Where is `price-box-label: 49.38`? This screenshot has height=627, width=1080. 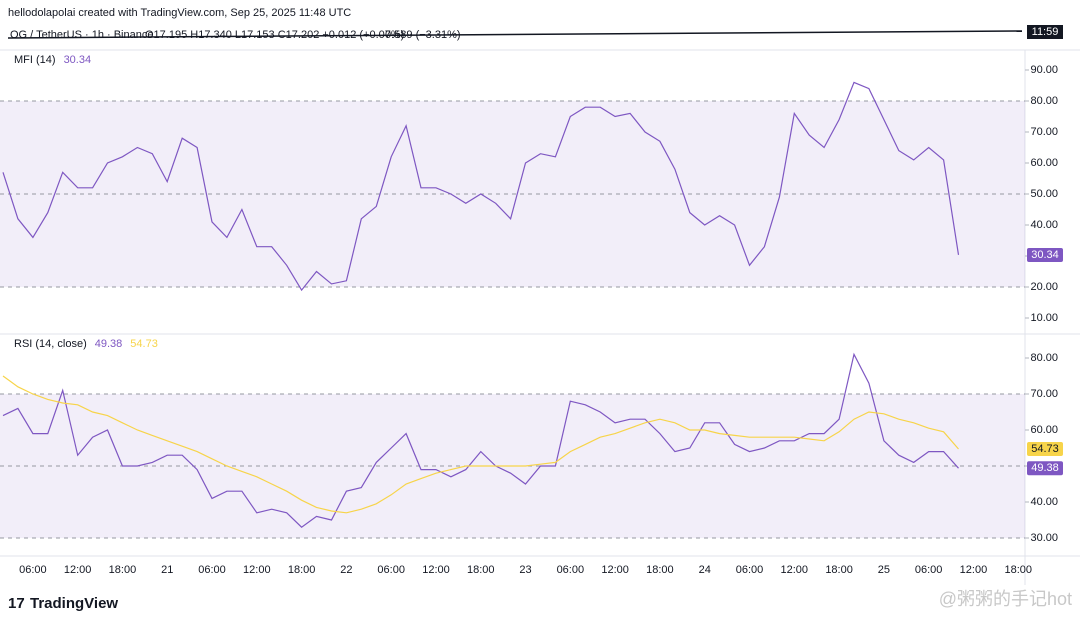 price-box-label: 49.38 is located at coordinates (1045, 468).